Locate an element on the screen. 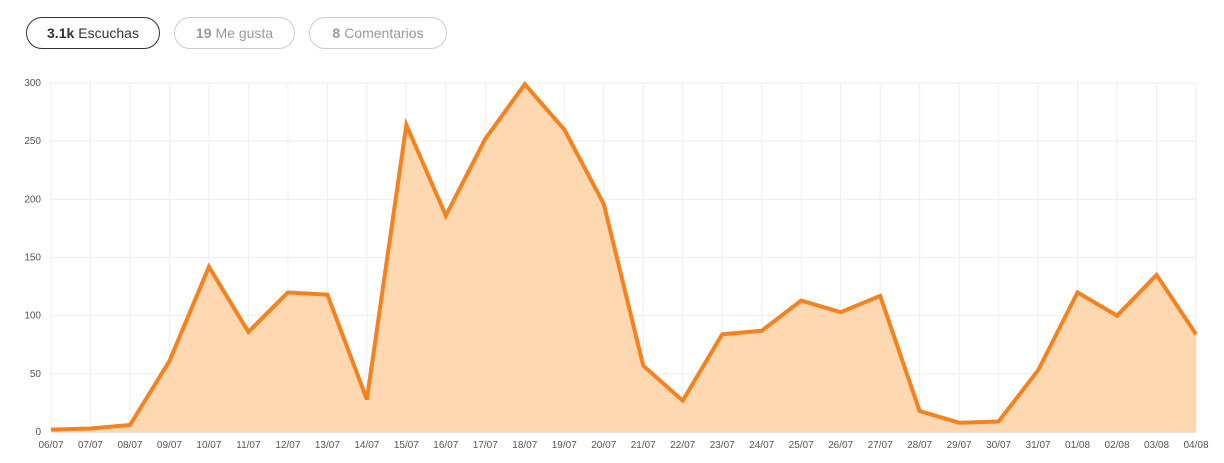 This screenshot has height=463, width=1224. y-tick-label: 0 is located at coordinates (38, 432).